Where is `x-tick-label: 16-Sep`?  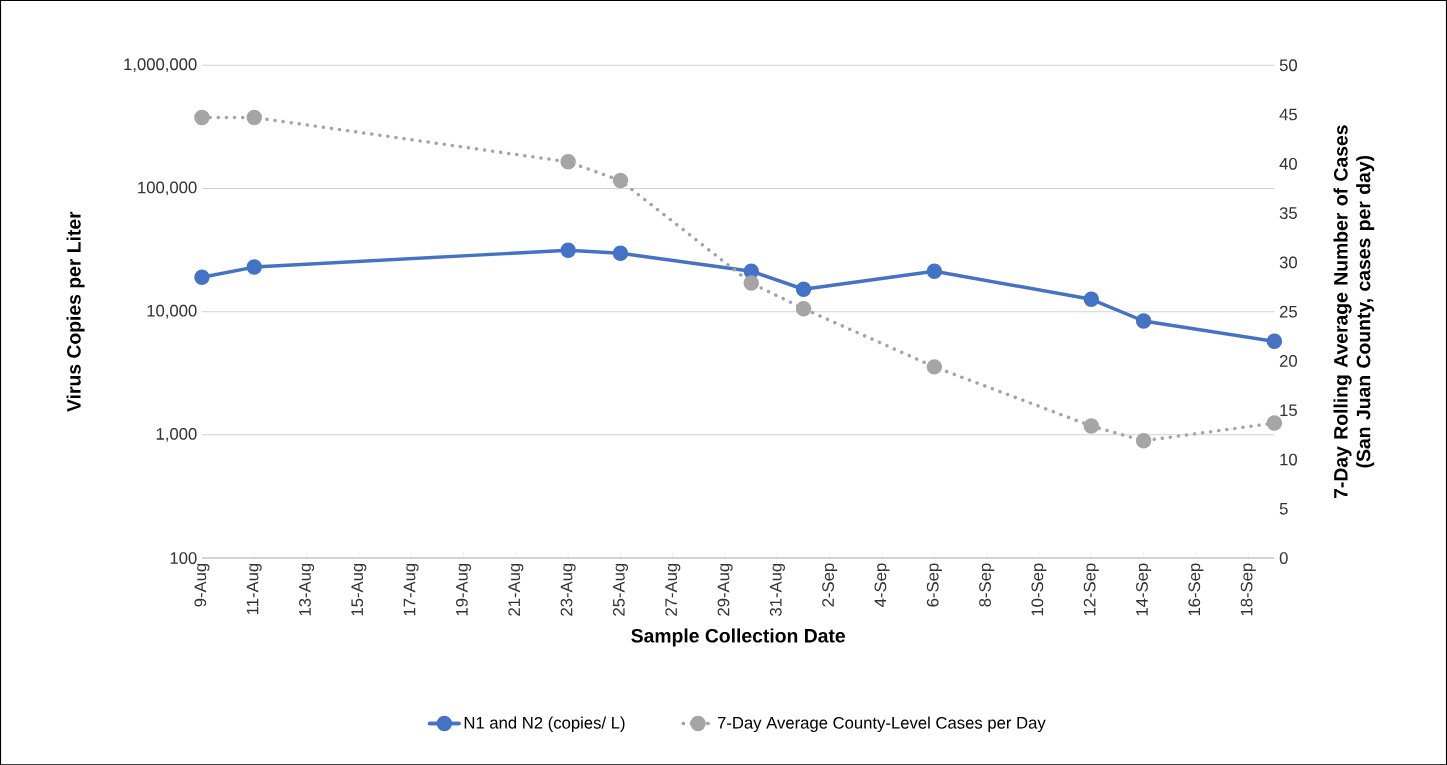 x-tick-label: 16-Sep is located at coordinates (1196, 589).